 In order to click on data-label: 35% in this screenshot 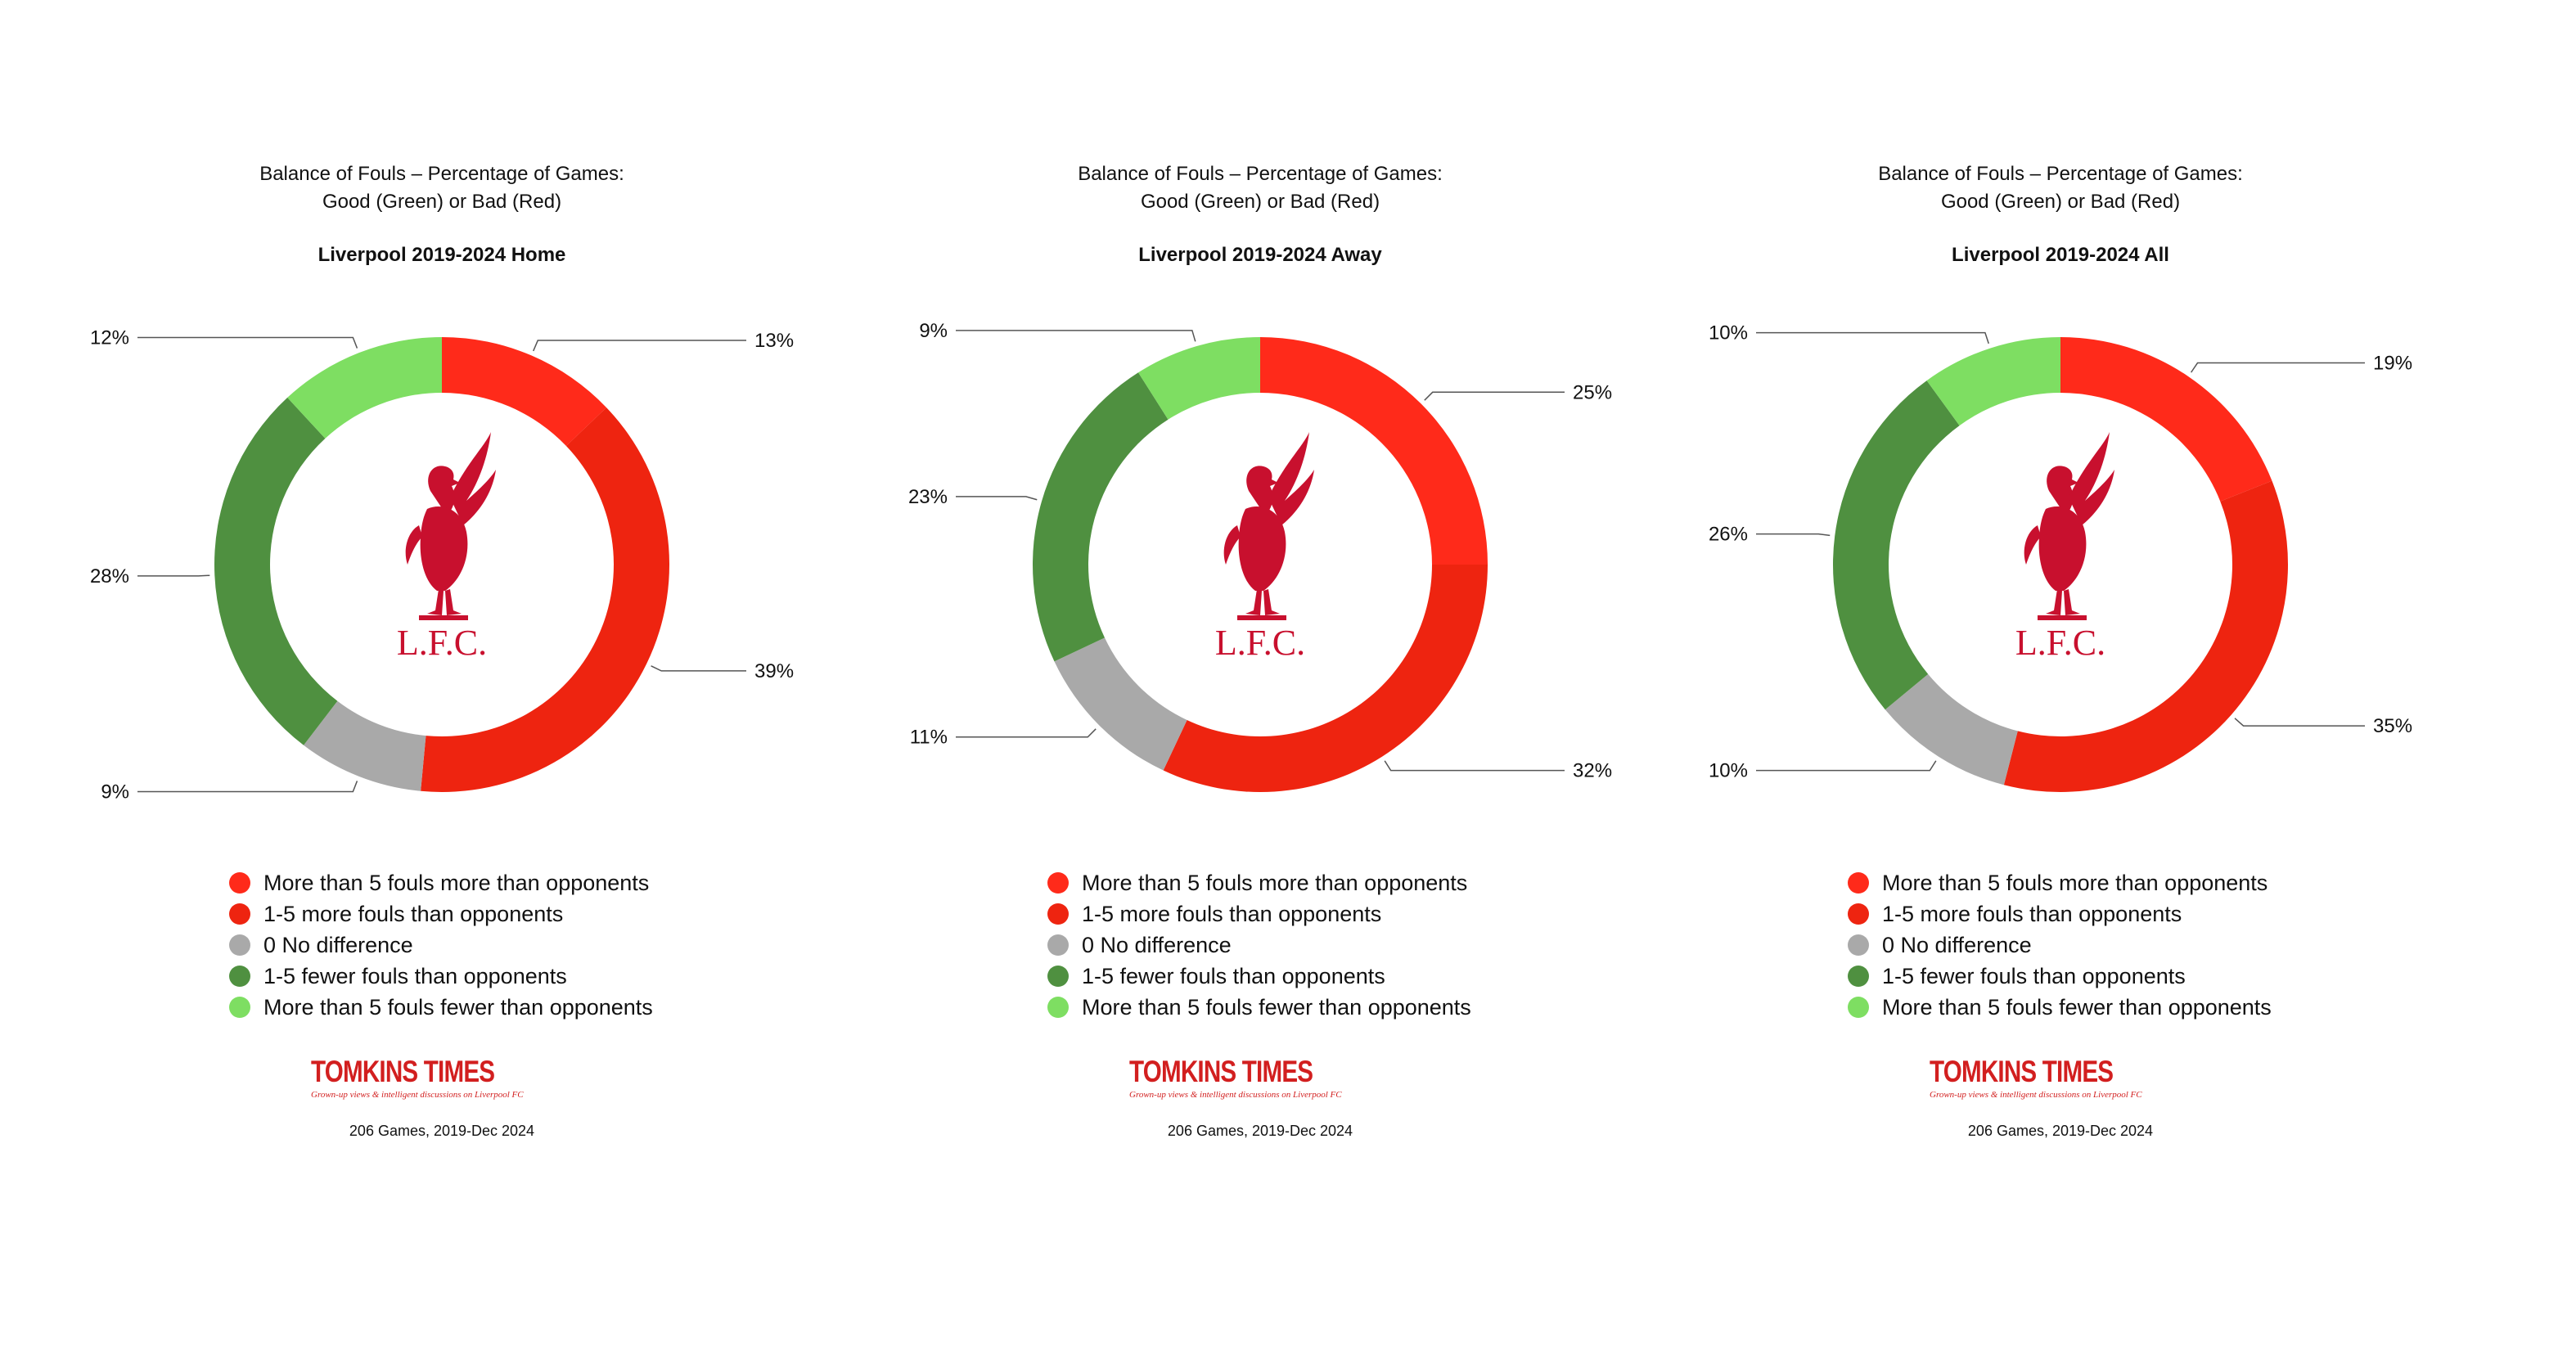, I will do `click(2392, 726)`.